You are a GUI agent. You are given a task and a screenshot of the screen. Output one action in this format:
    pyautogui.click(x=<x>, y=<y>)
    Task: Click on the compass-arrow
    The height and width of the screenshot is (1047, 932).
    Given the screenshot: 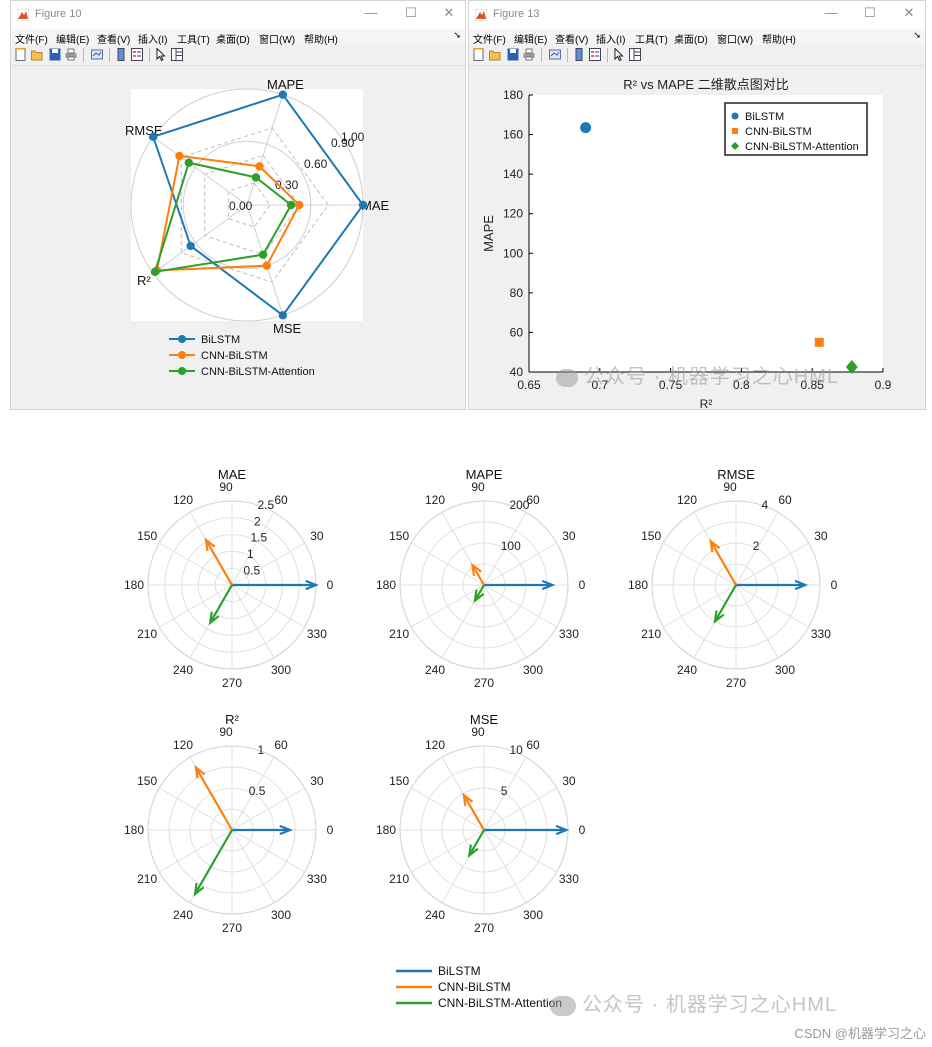 What is the action you would take?
    pyautogui.click(x=219, y=562)
    